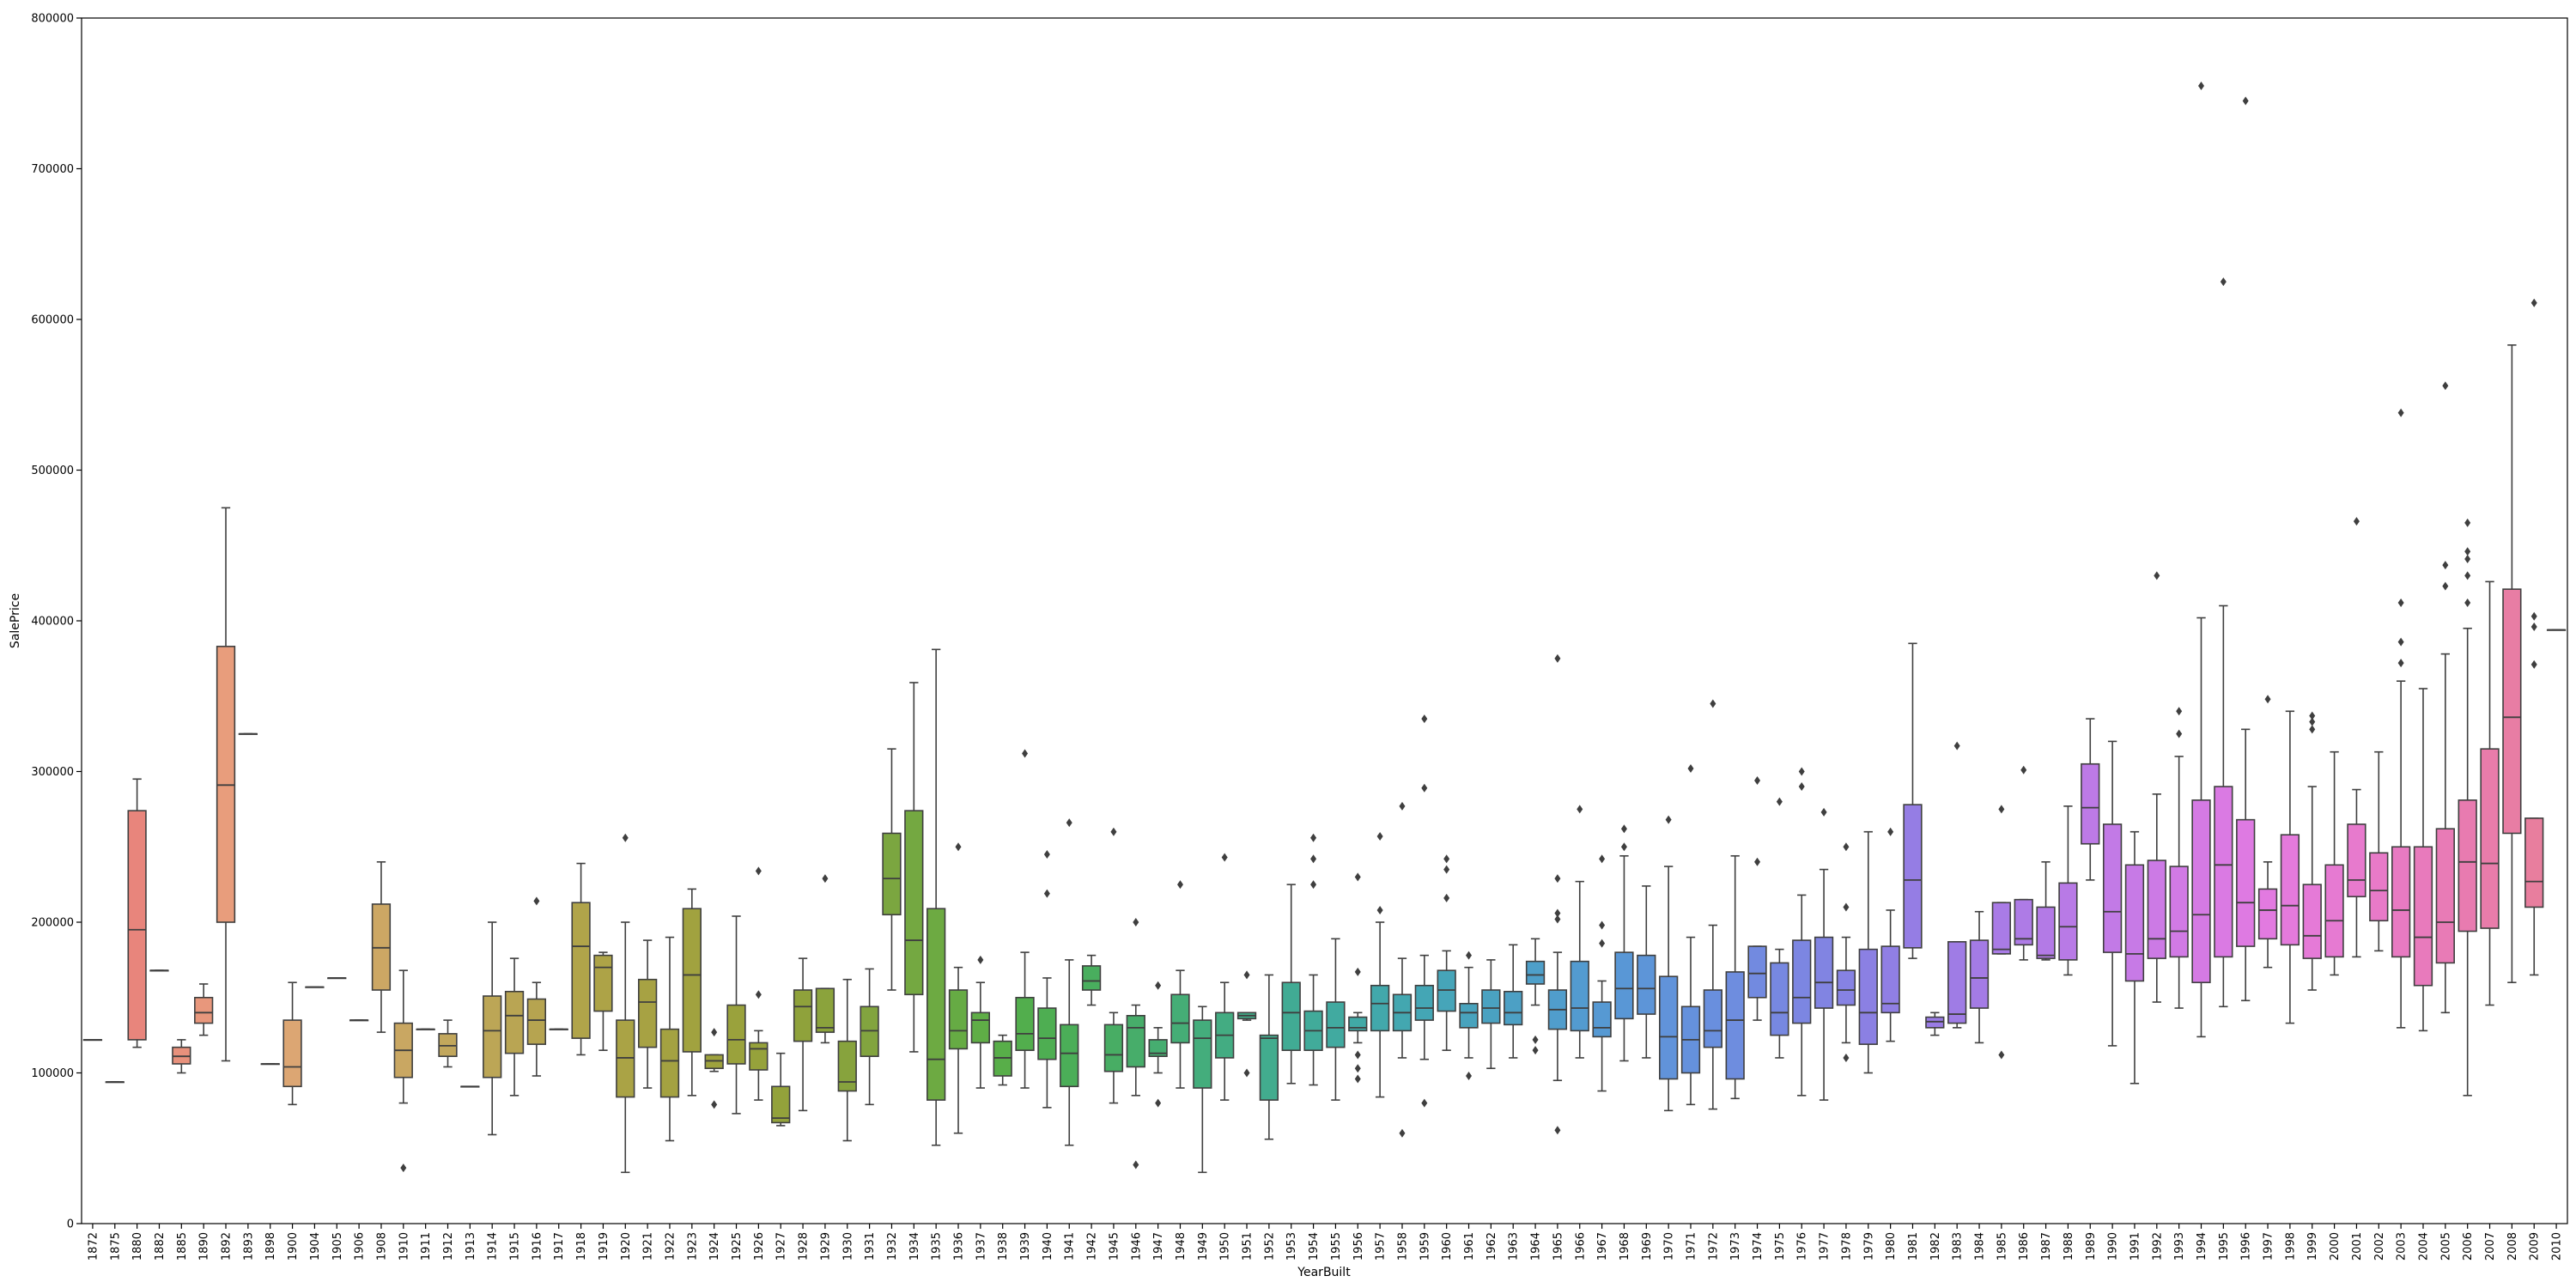  What do you see at coordinates (1382, 1246) in the screenshot?
I see `x-tick-label: 1957` at bounding box center [1382, 1246].